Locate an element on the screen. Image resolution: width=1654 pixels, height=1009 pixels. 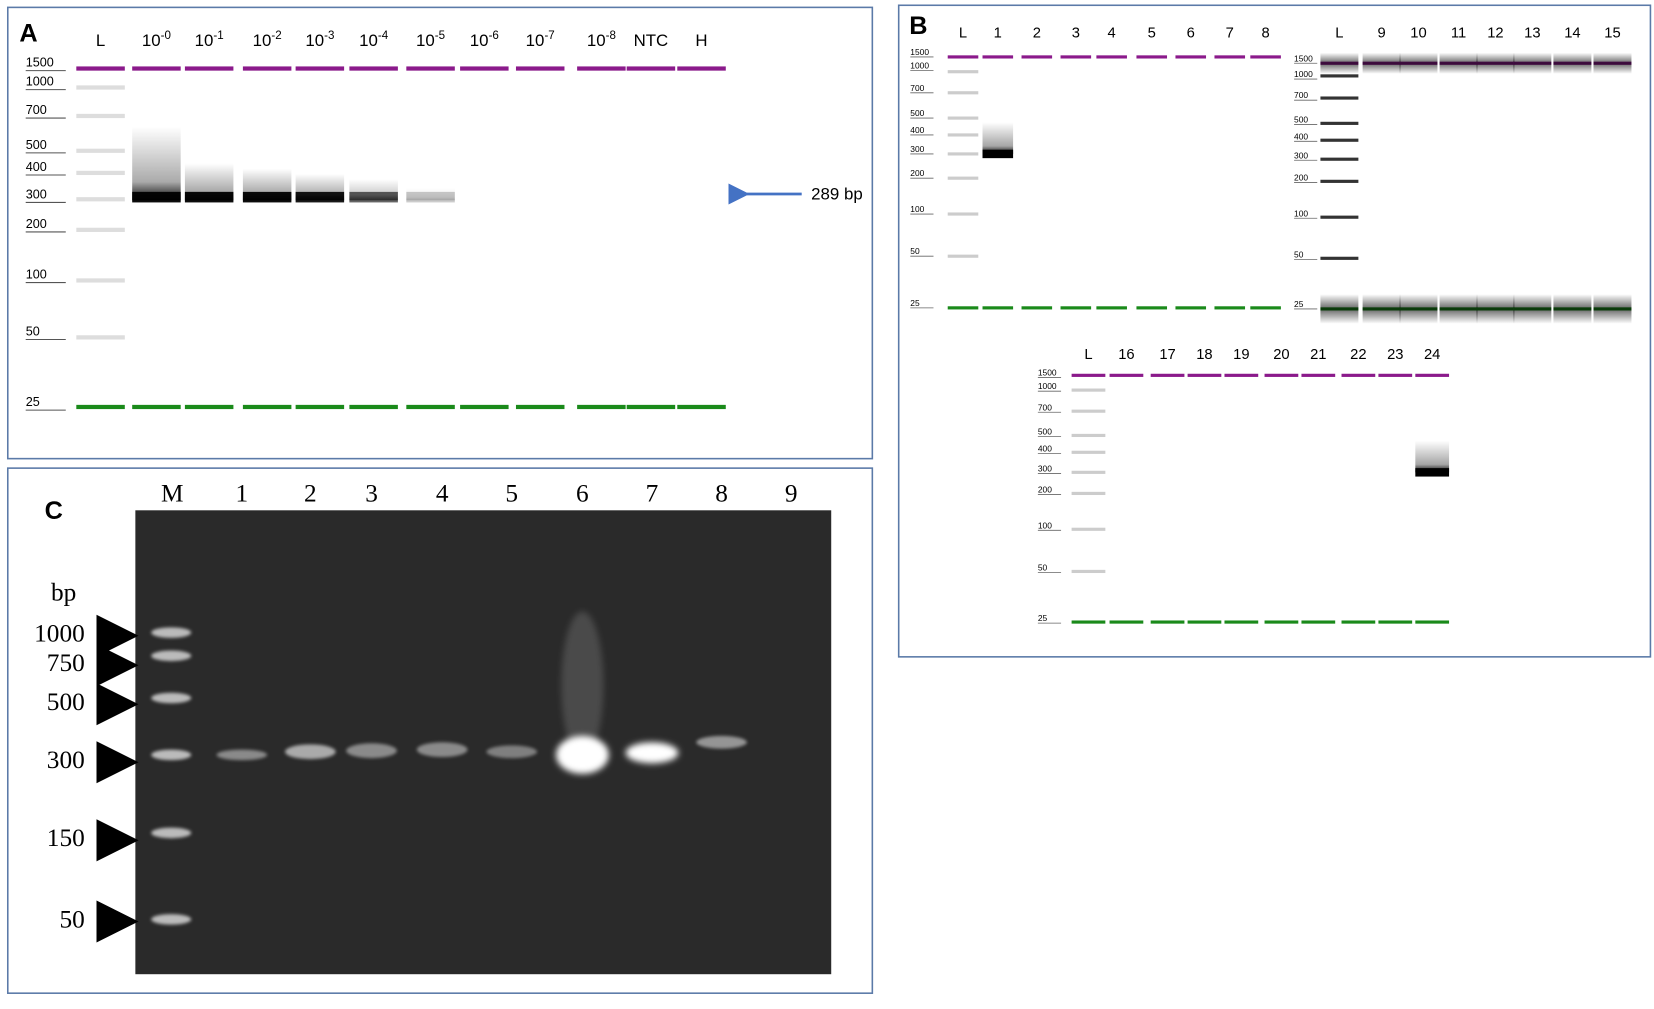
lane-label: 4 is located at coordinates (1112, 34).